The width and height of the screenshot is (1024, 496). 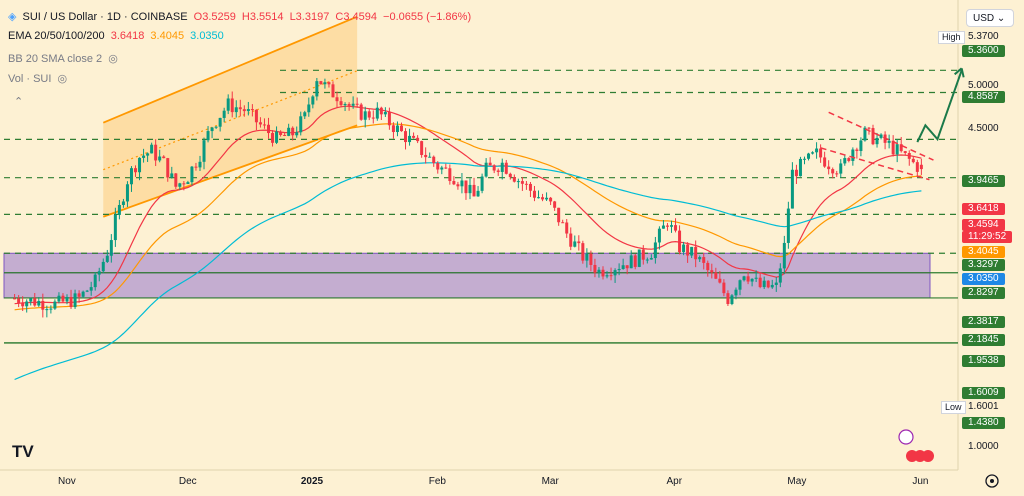 What do you see at coordinates (983, 97) in the screenshot?
I see `level-4858-label: 4.8587` at bounding box center [983, 97].